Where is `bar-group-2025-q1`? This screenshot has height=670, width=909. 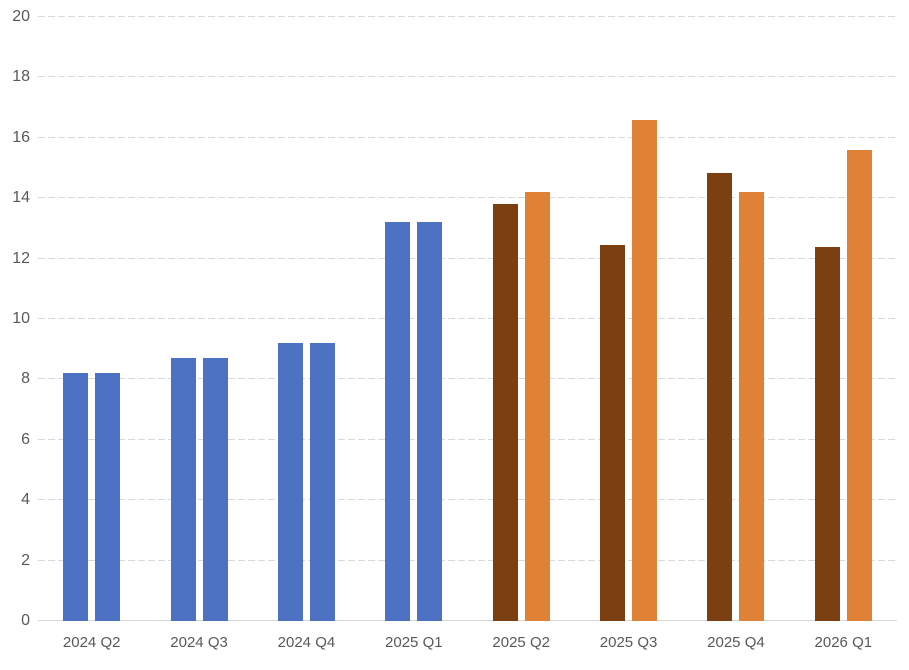
bar-group-2025-q1 is located at coordinates (413, 319).